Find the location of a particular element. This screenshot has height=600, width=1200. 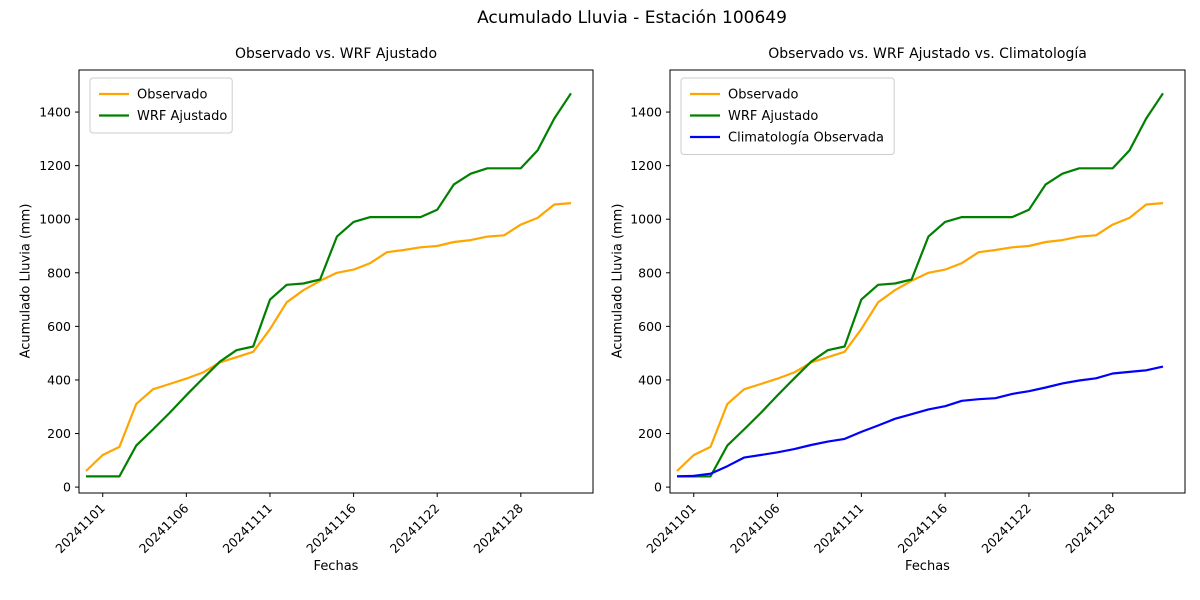

figure-title: Acumulado Lluvia - Estación 100649 is located at coordinates (632, 18).